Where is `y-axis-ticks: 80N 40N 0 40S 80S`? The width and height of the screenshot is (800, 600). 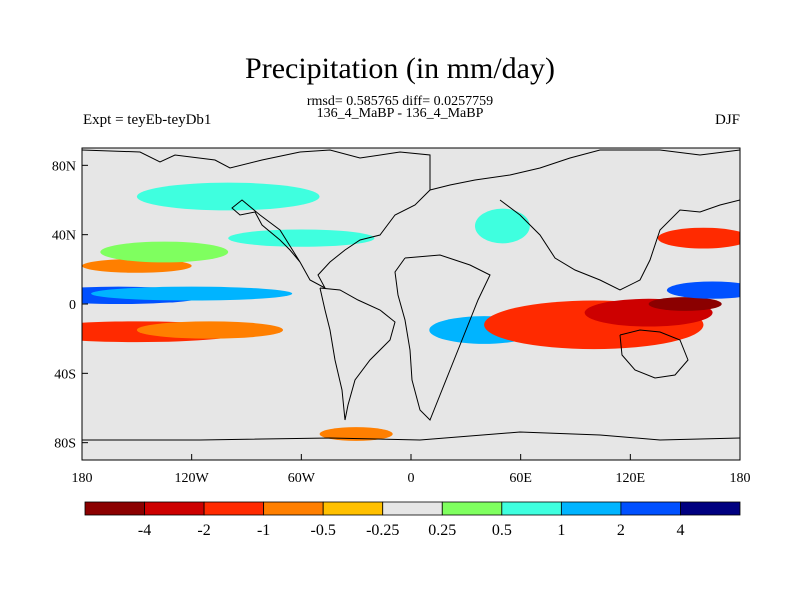 y-axis-ticks: 80N 40N 0 40S 80S is located at coordinates (70, 305).